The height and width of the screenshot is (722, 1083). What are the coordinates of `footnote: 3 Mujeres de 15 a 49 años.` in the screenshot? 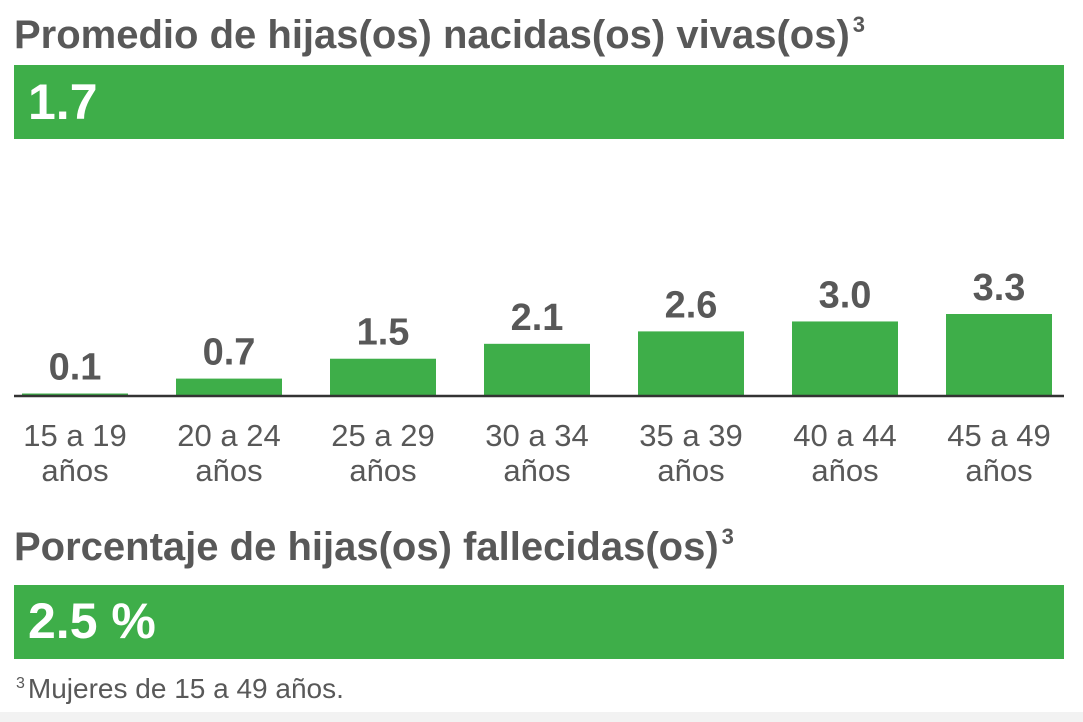 It's located at (180, 689).